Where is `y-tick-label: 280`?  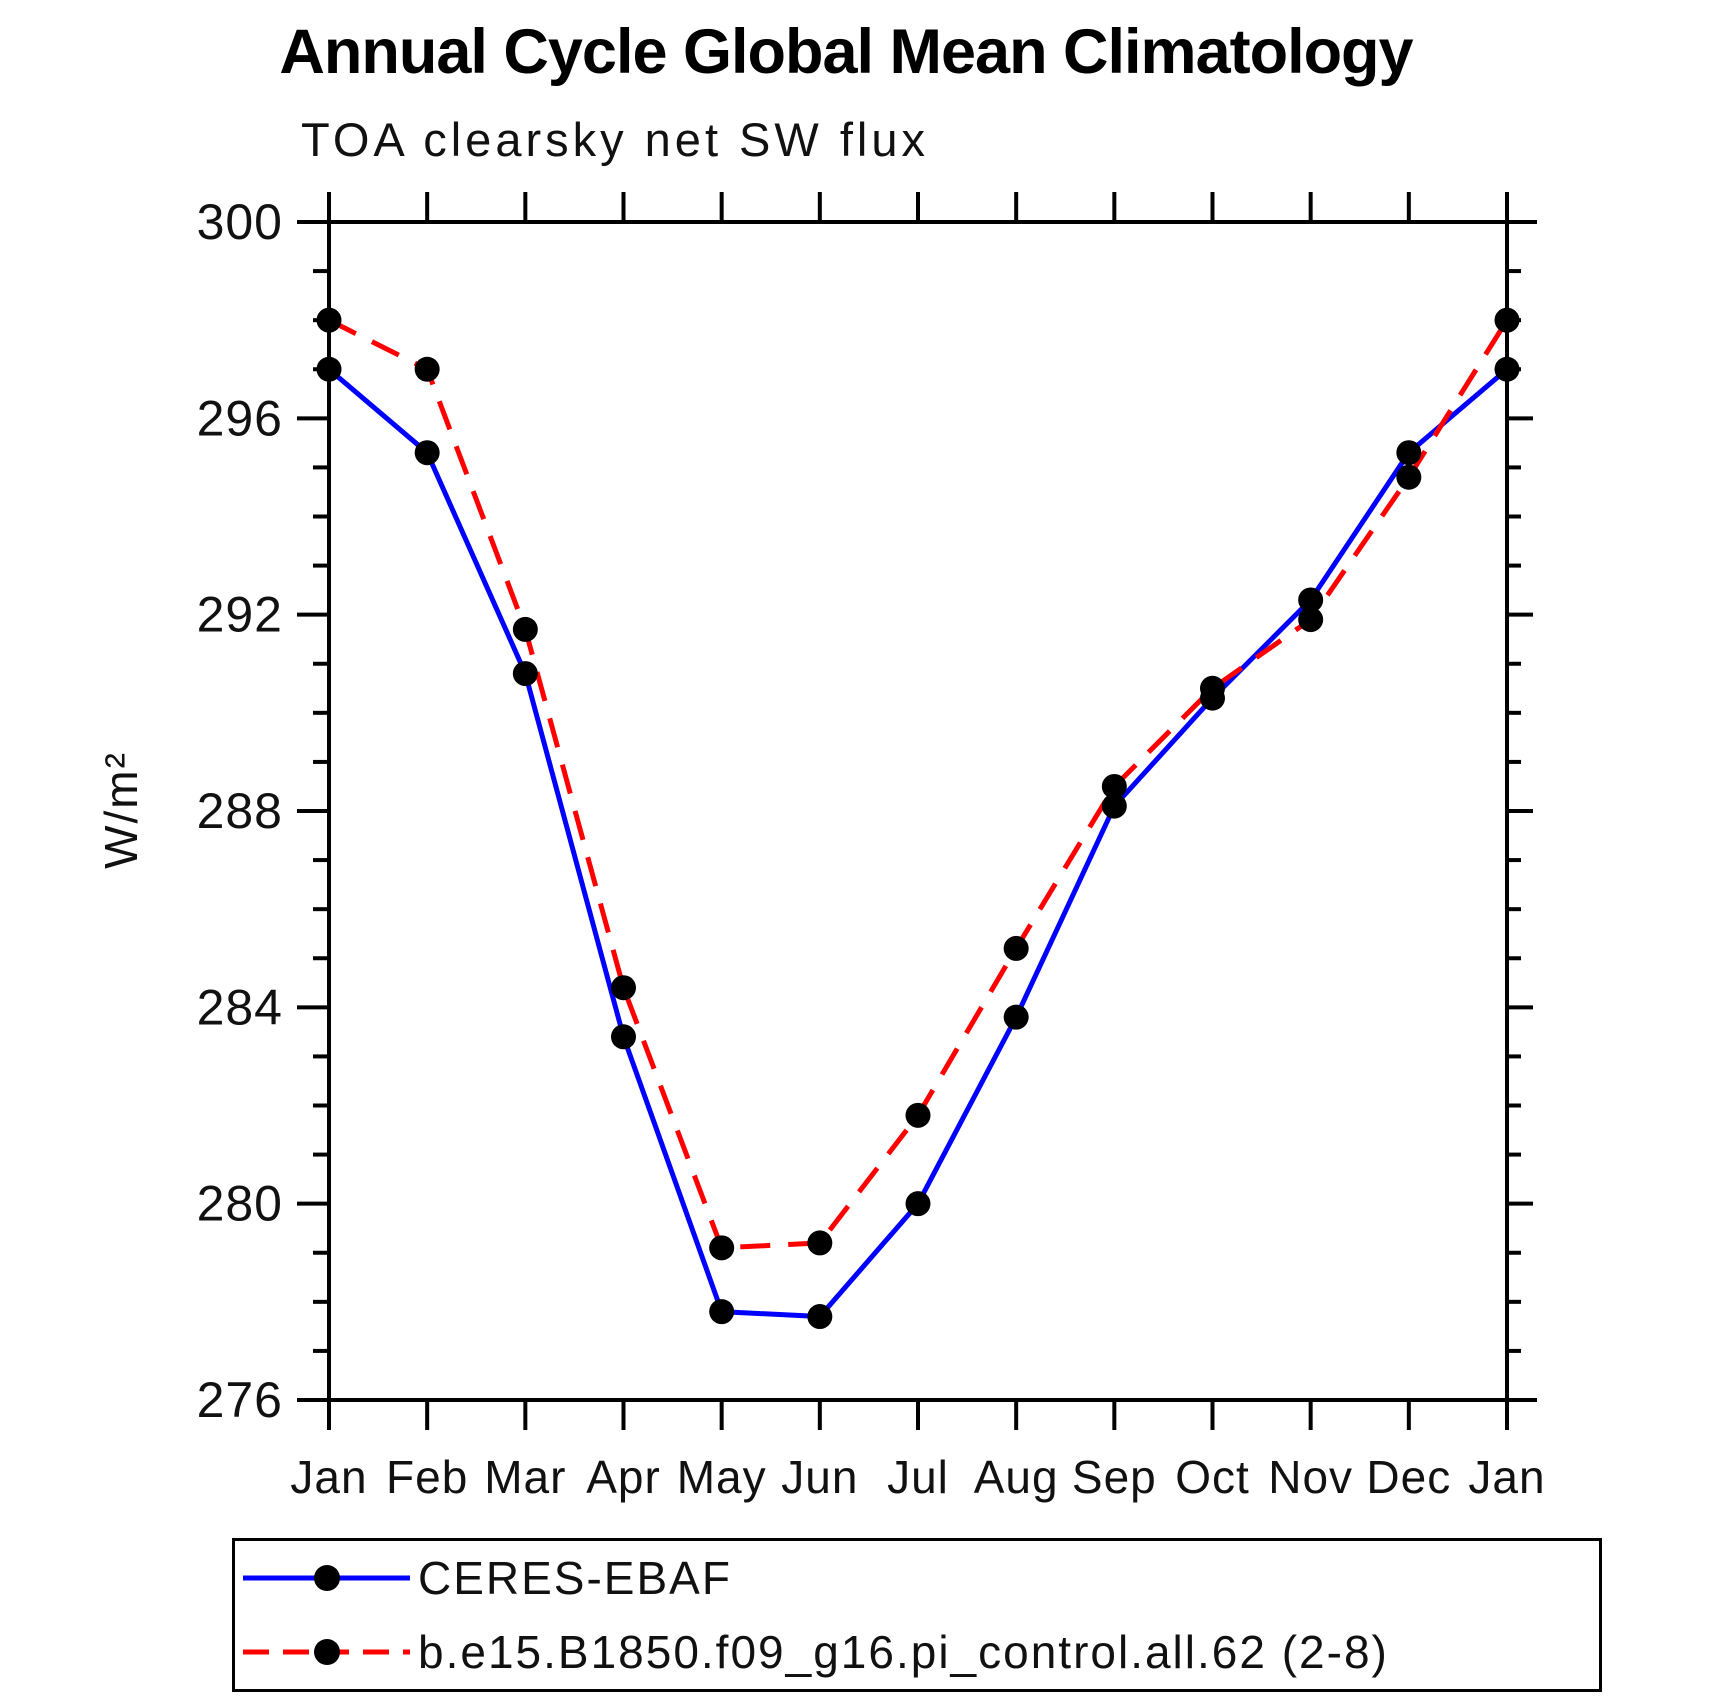 y-tick-label: 280 is located at coordinates (240, 1204).